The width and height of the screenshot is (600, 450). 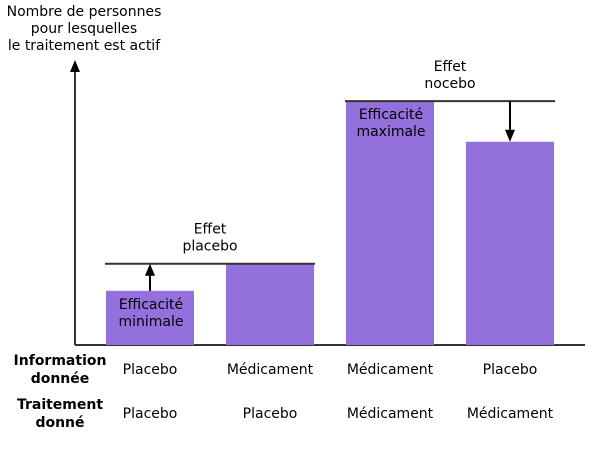 What do you see at coordinates (150, 414) in the screenshot?
I see `row-2-cell-1: Placebo` at bounding box center [150, 414].